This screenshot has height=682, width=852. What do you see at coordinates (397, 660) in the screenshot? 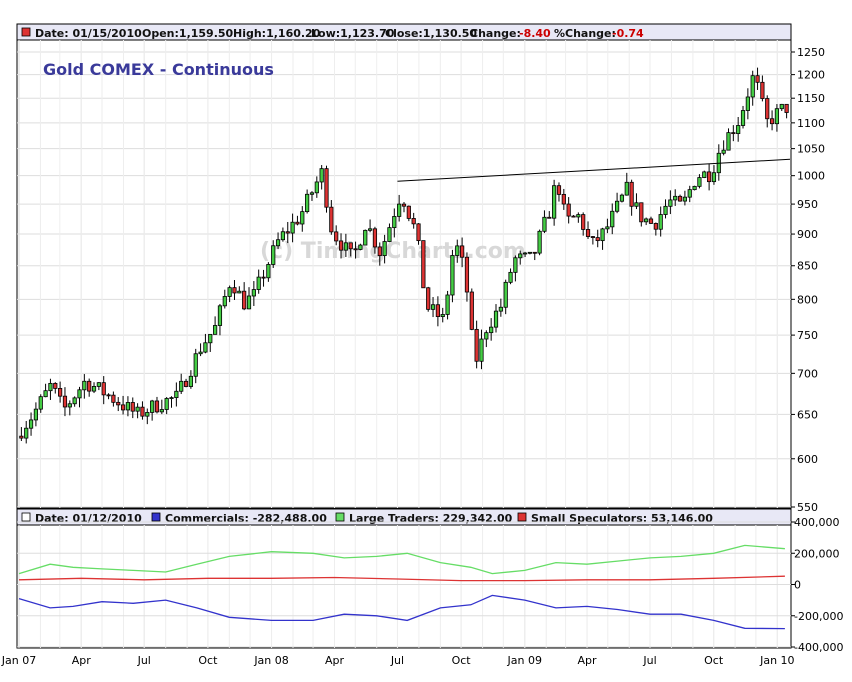
I see `x-tick-label: Jul` at bounding box center [397, 660].